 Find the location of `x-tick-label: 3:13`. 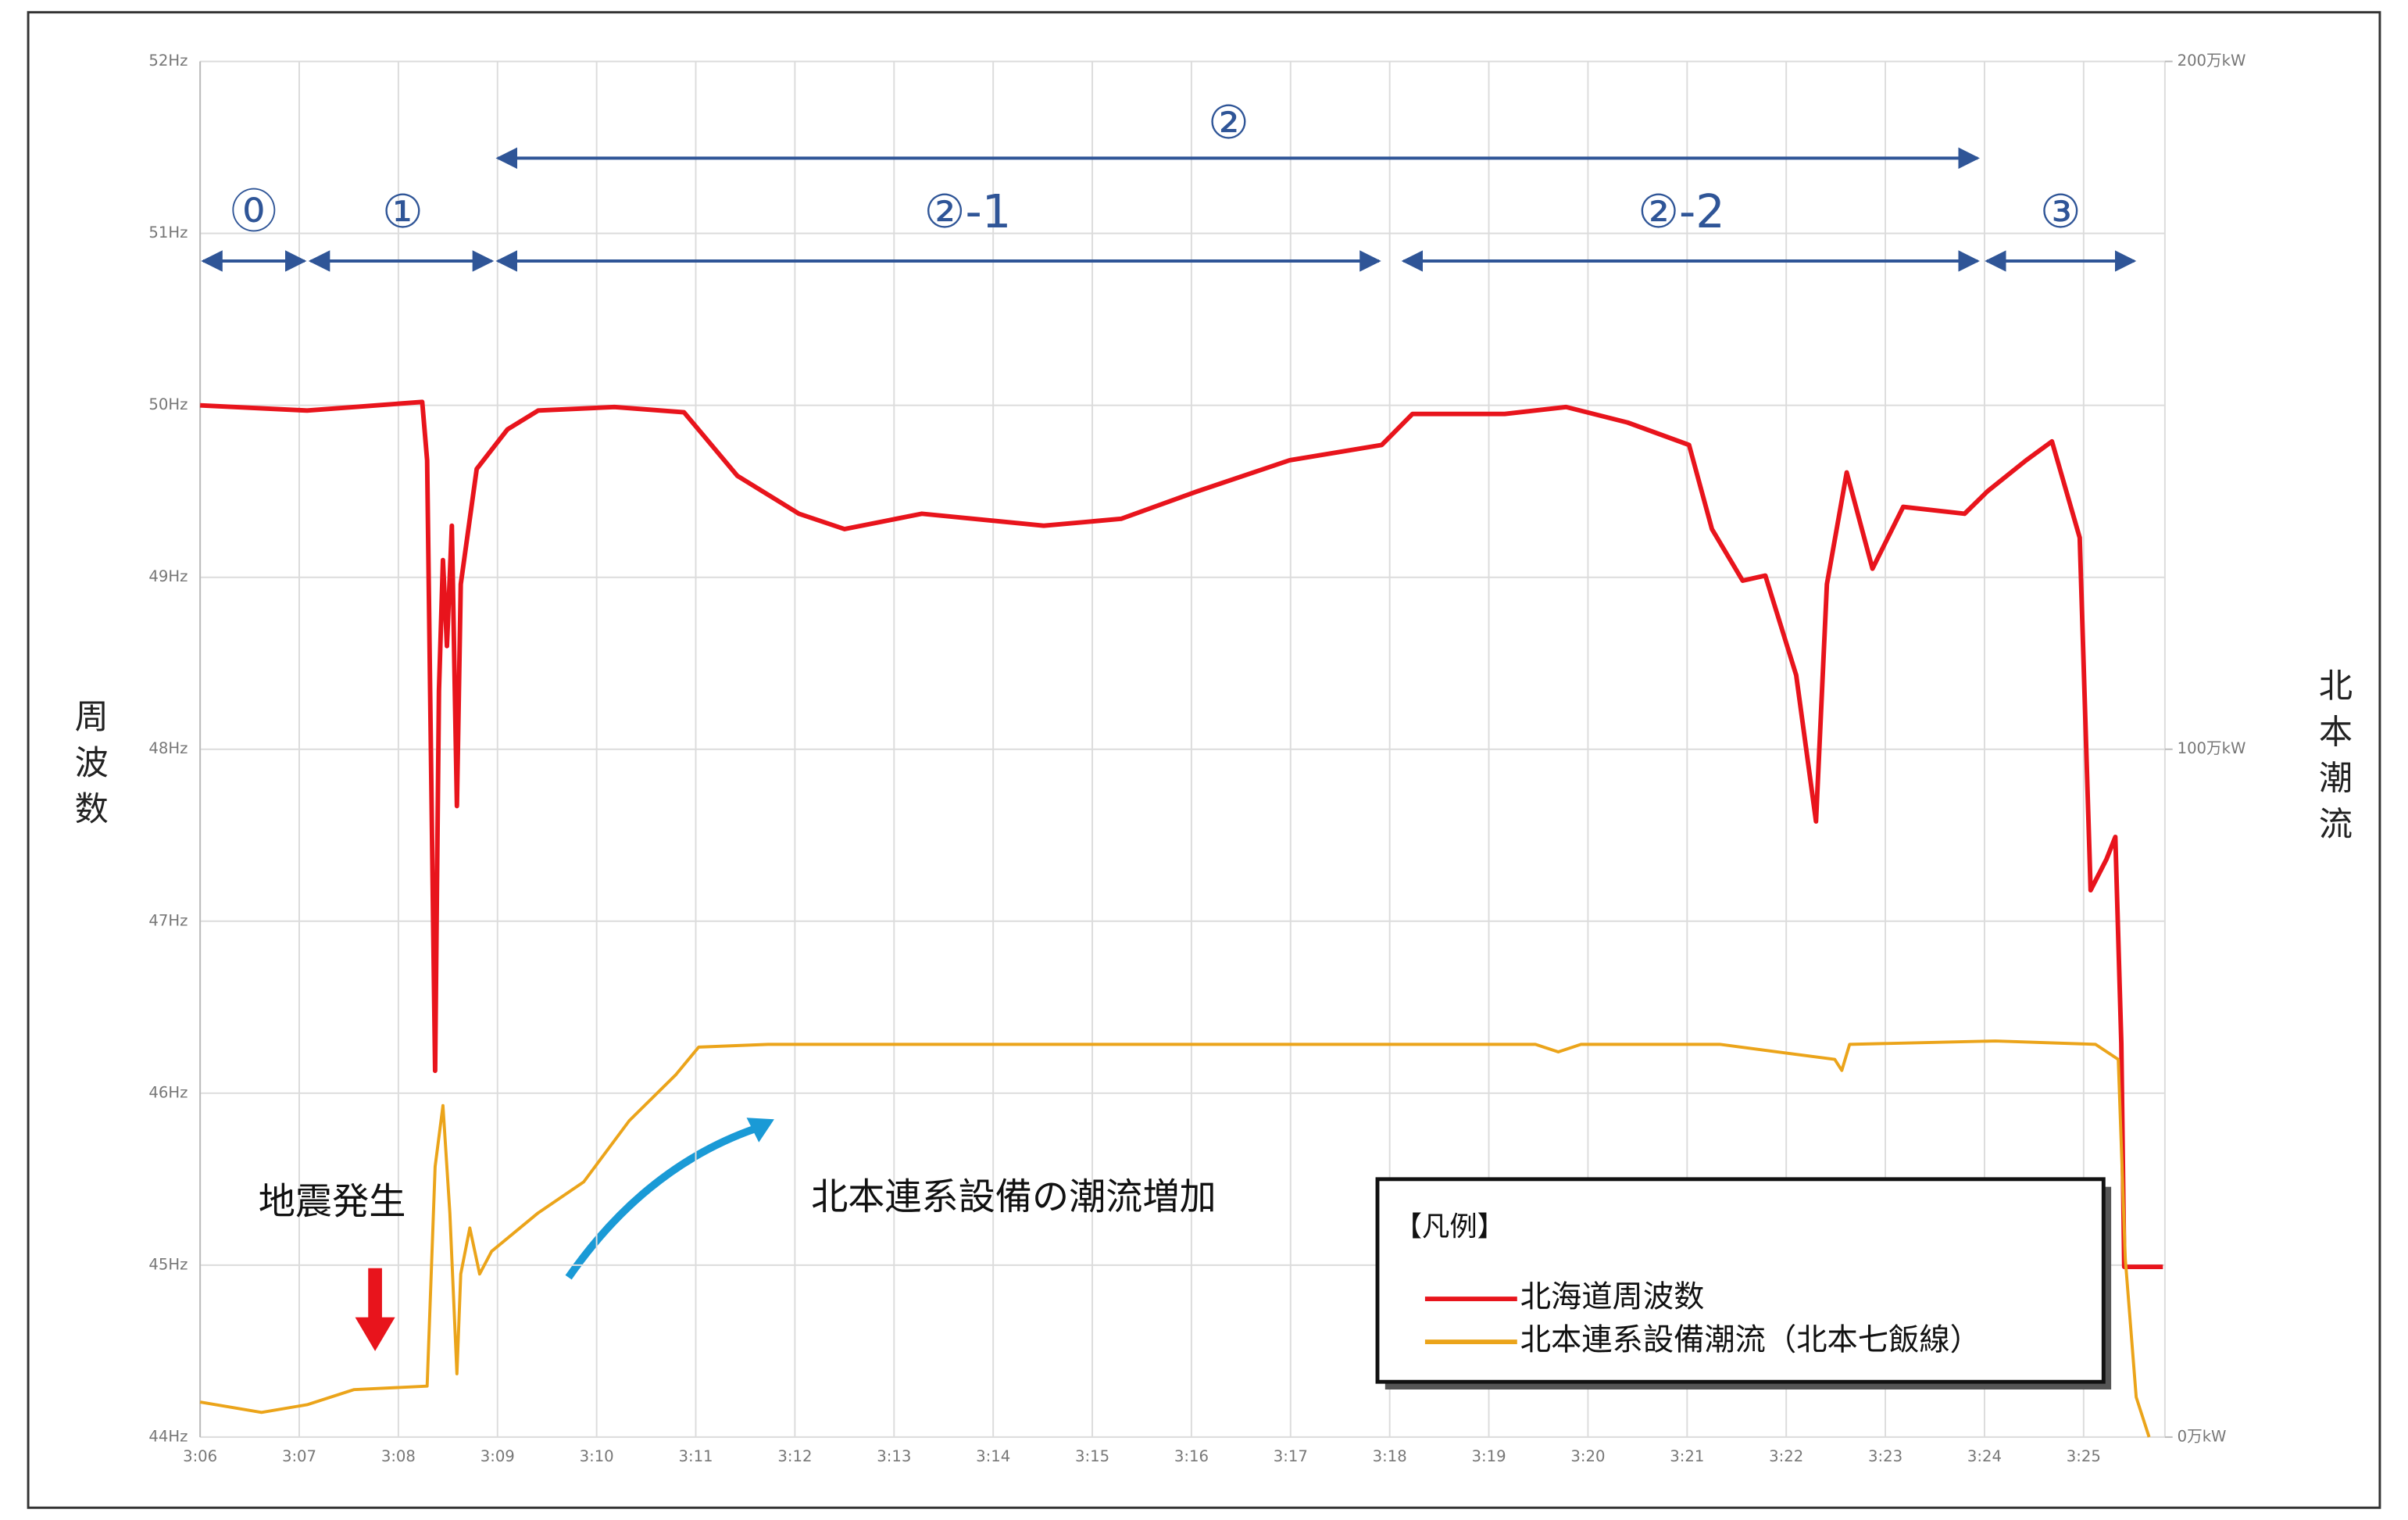

x-tick-label: 3:13 is located at coordinates (894, 1456).